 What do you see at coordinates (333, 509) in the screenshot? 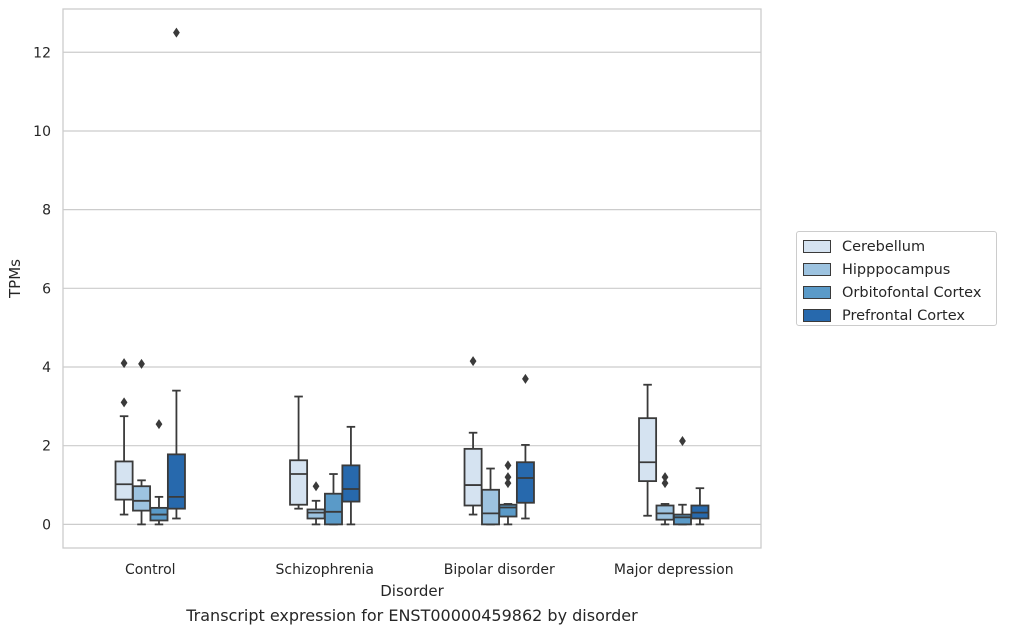
I see `iqr-box-orbitofontal-cortex-schizophrenia` at bounding box center [333, 509].